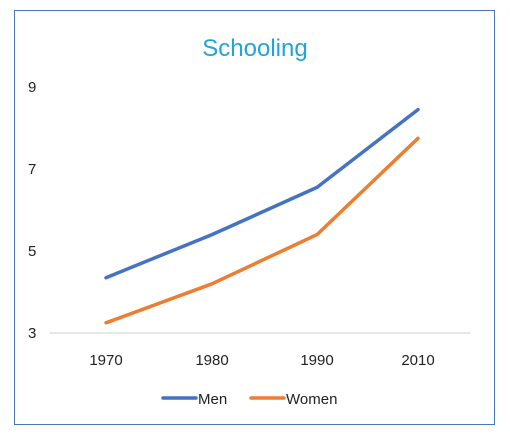 The image size is (510, 446). Describe the element at coordinates (32, 333) in the screenshot. I see `y-tick-label: 3` at that location.